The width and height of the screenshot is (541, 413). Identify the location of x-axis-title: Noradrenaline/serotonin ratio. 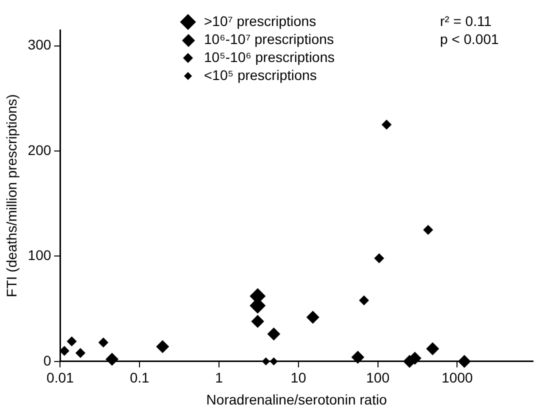
(297, 399).